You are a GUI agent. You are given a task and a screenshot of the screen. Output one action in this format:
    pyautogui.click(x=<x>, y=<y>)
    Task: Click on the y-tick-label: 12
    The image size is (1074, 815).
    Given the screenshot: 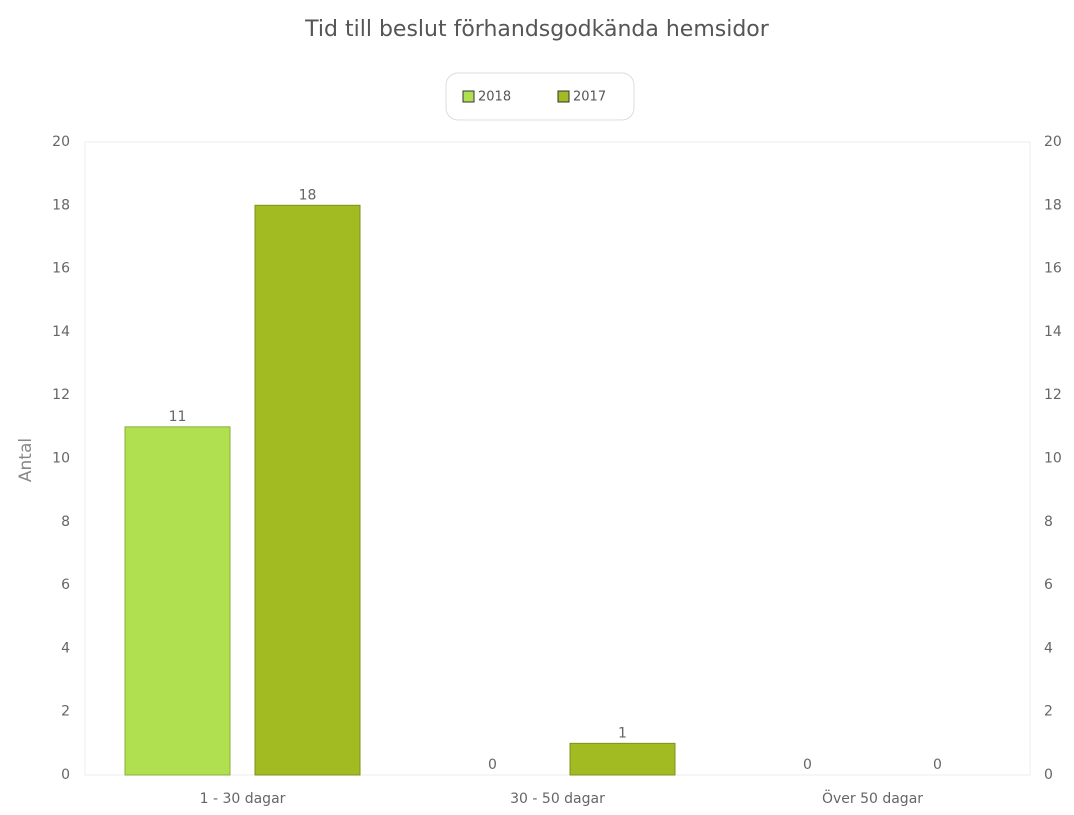 What is the action you would take?
    pyautogui.click(x=61, y=395)
    